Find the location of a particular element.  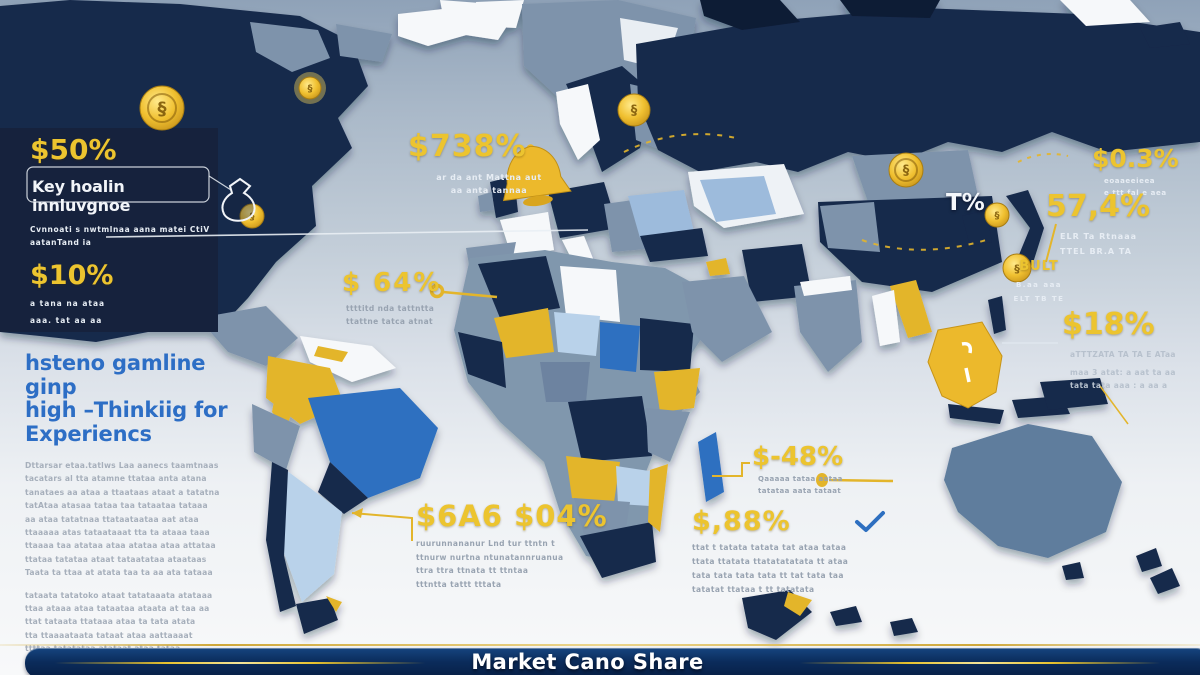

stat-subtext: maa 3 atat: a aat ta aa is located at coordinates (1123, 372).